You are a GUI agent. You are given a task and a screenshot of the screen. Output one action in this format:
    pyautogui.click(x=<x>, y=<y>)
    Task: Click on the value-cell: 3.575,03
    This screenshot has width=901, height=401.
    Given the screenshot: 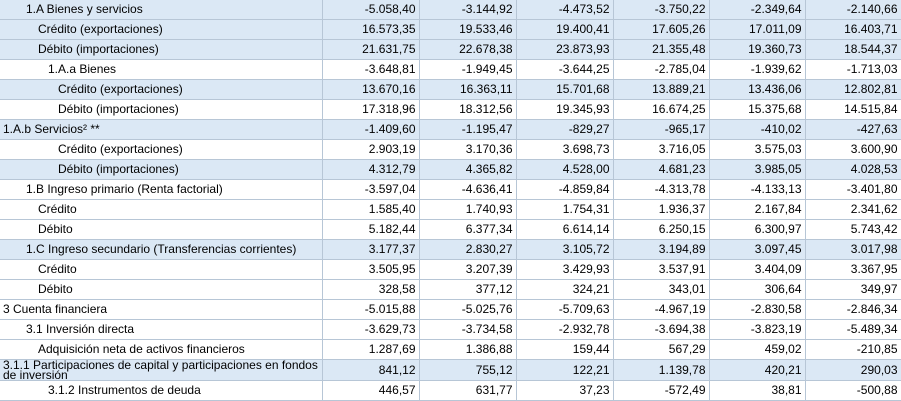 What is the action you would take?
    pyautogui.click(x=757, y=149)
    